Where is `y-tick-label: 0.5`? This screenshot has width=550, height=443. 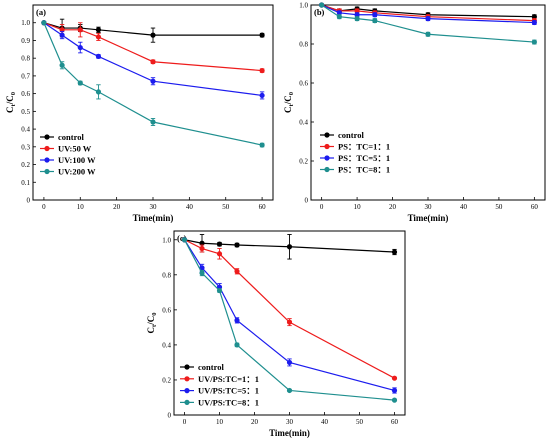
y-tick-label: 0.5 is located at coordinates (25, 112).